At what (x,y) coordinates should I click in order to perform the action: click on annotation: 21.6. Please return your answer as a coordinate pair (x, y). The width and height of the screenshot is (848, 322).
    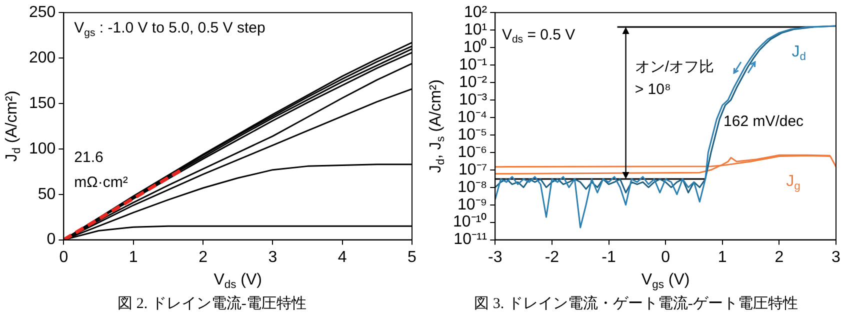
    Looking at the image, I should click on (89, 157).